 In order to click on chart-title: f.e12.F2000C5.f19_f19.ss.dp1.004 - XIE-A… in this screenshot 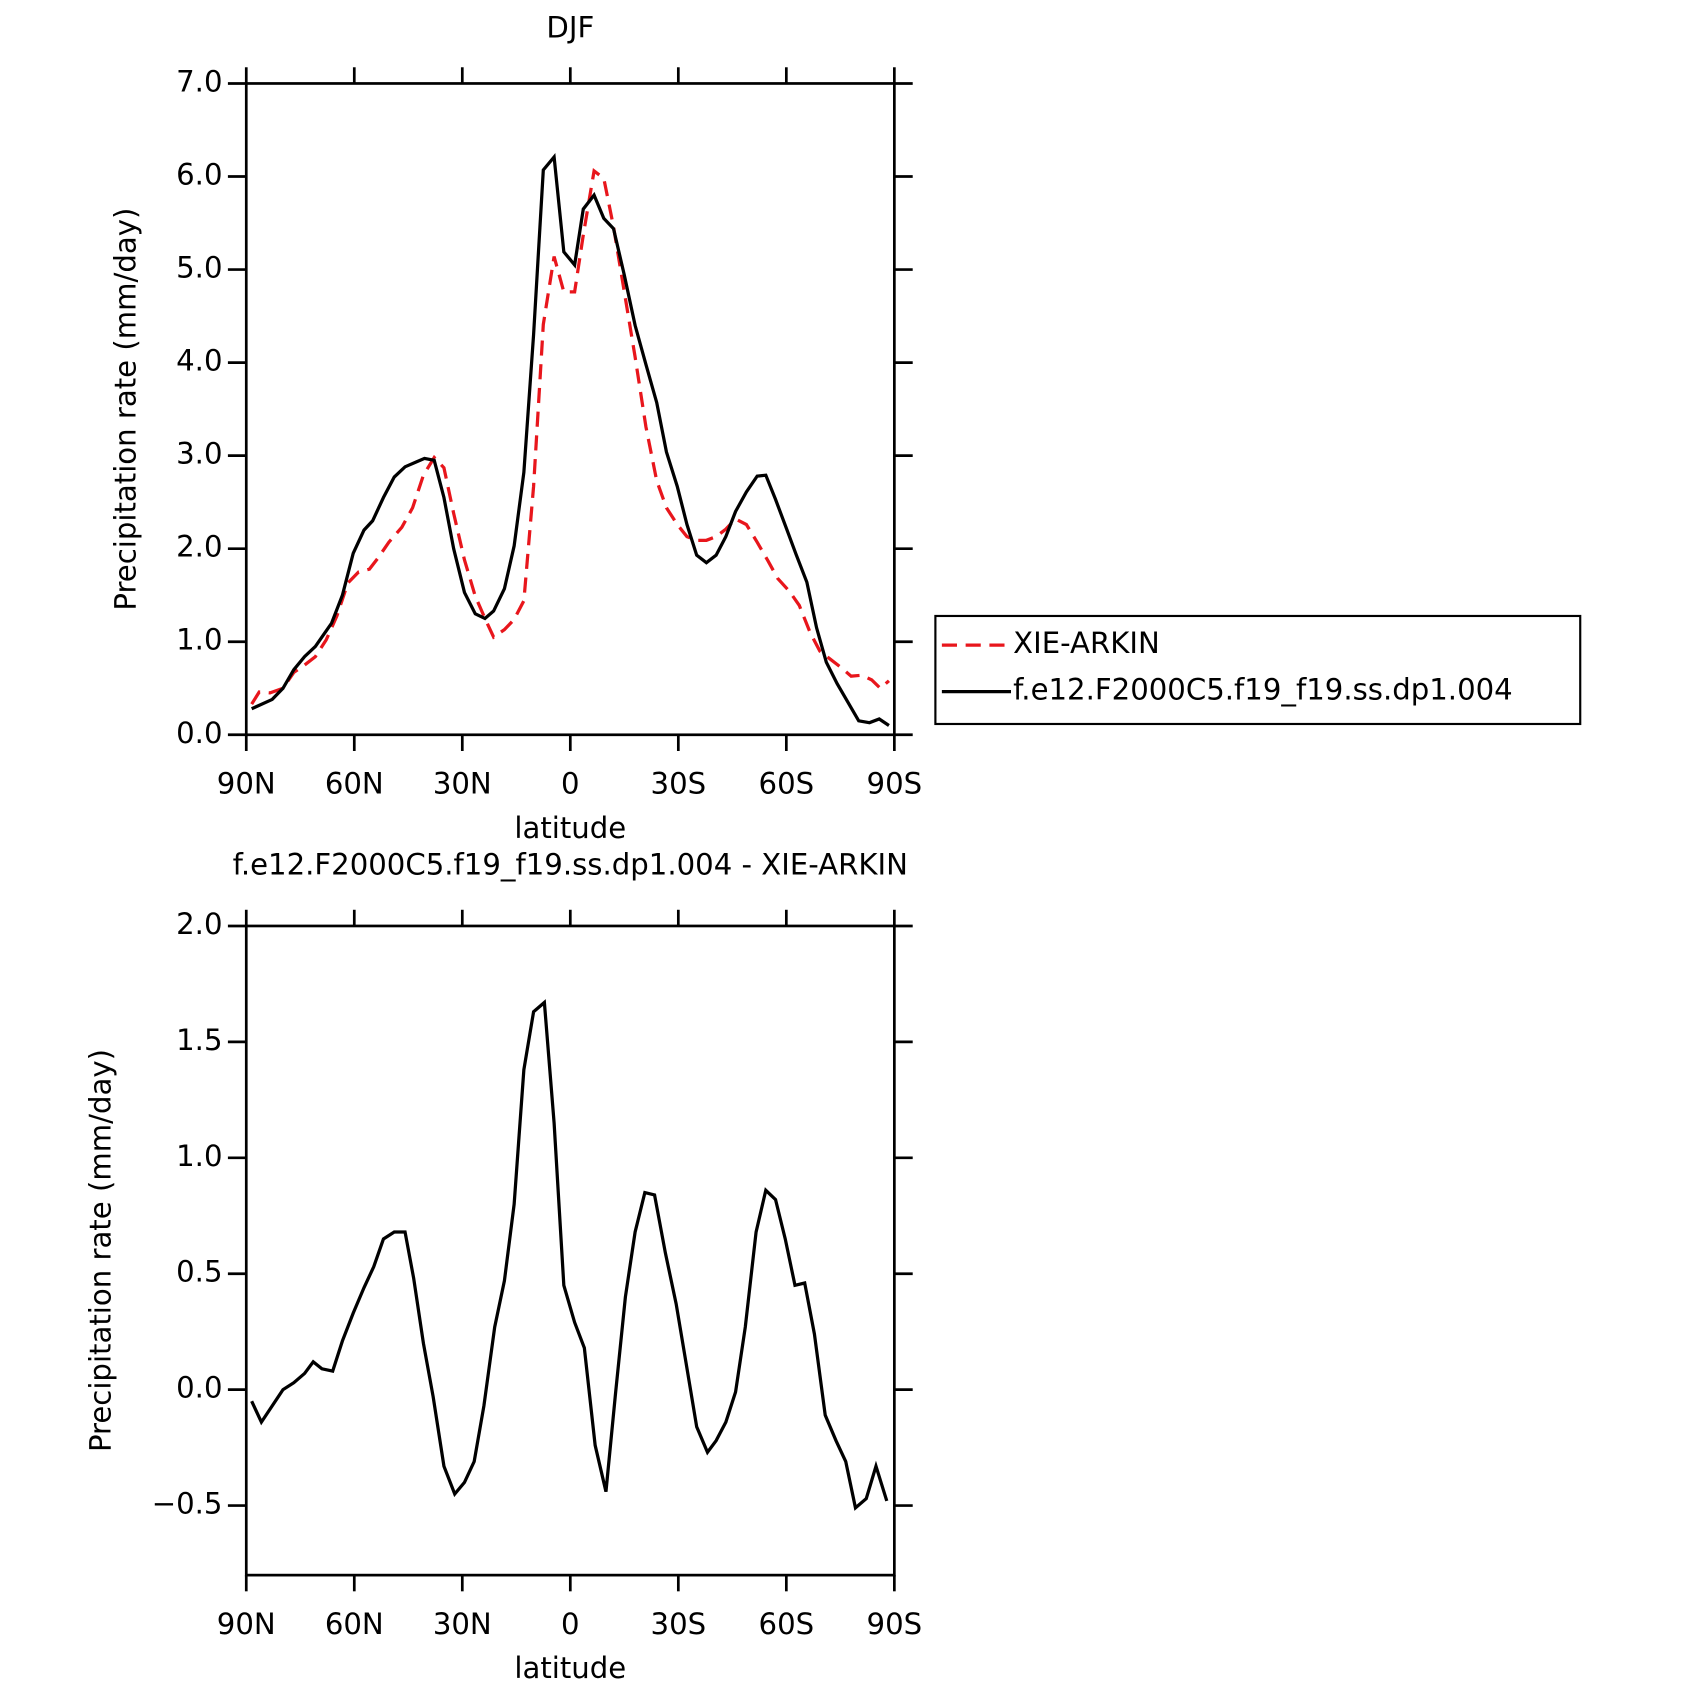, I will do `click(570, 865)`.